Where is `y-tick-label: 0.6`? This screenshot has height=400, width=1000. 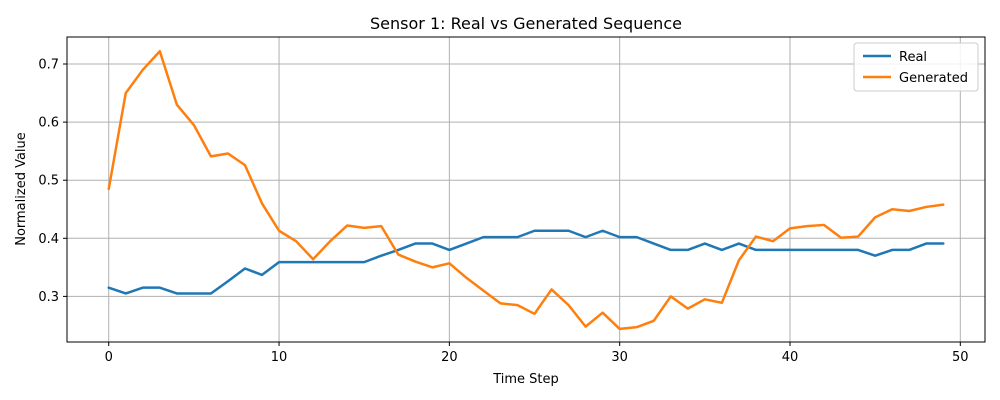 y-tick-label: 0.6 is located at coordinates (48, 123).